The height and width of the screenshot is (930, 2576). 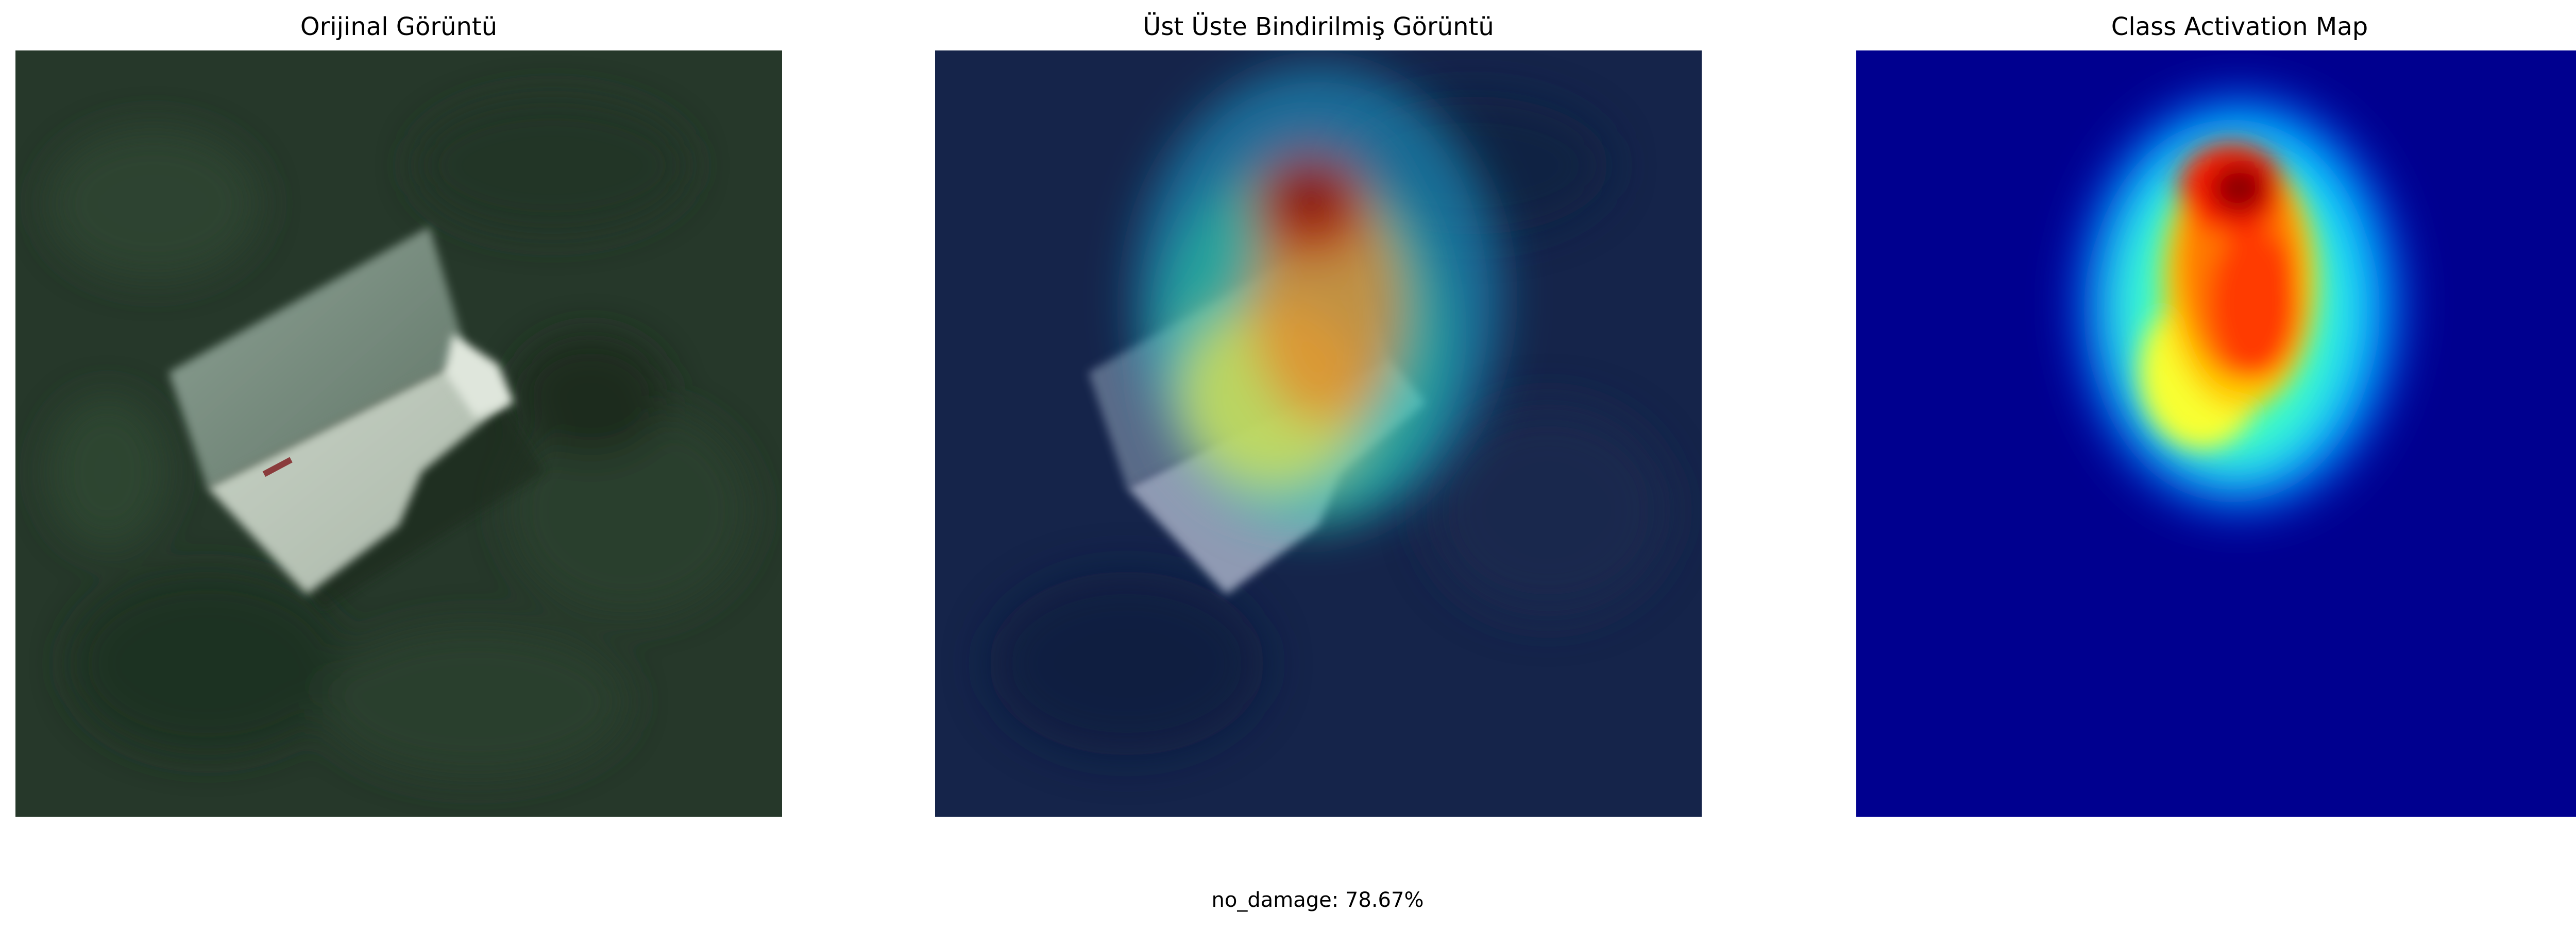 What do you see at coordinates (1318, 27) in the screenshot?
I see `overlay-image-title: Üst Üste Bindirilmiş Görüntü` at bounding box center [1318, 27].